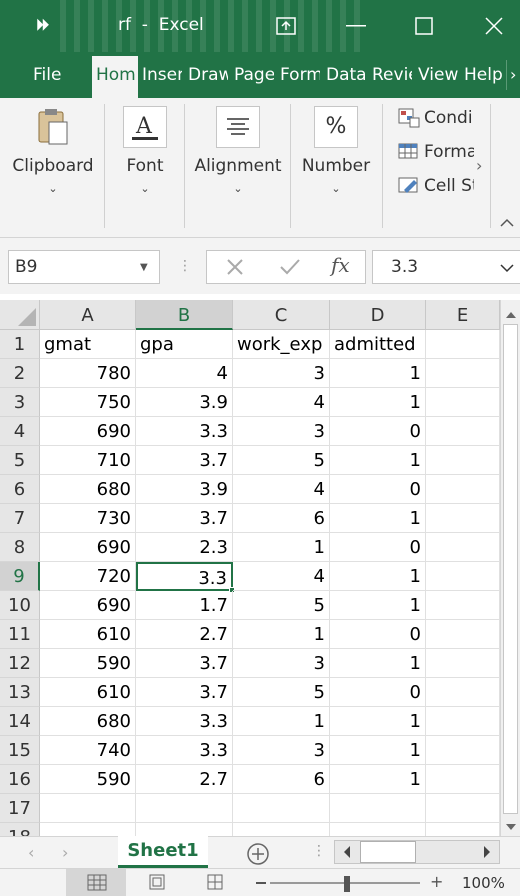 This screenshot has height=896, width=520. I want to click on tab-help: Help, so click(483, 75).